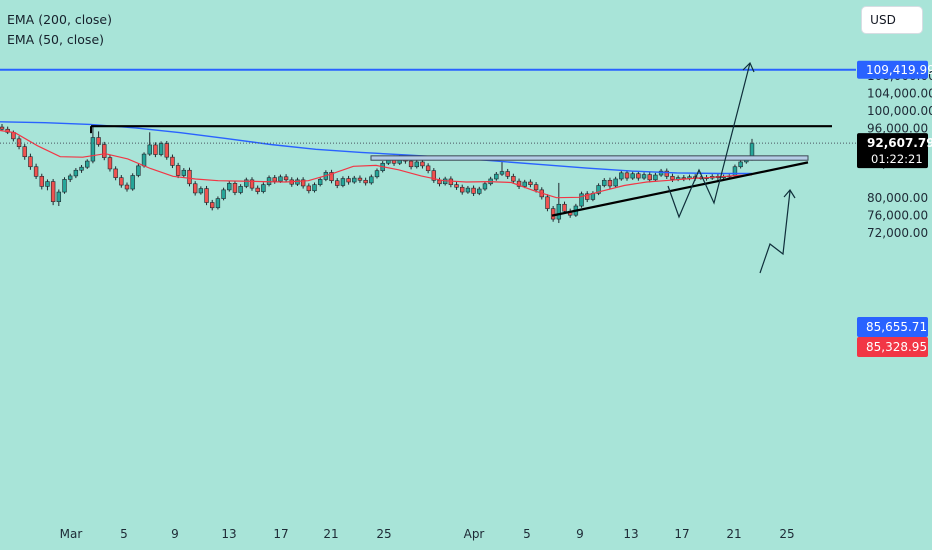 This screenshot has height=550, width=932. What do you see at coordinates (383, 534) in the screenshot?
I see `x-tick-label: 25` at bounding box center [383, 534].